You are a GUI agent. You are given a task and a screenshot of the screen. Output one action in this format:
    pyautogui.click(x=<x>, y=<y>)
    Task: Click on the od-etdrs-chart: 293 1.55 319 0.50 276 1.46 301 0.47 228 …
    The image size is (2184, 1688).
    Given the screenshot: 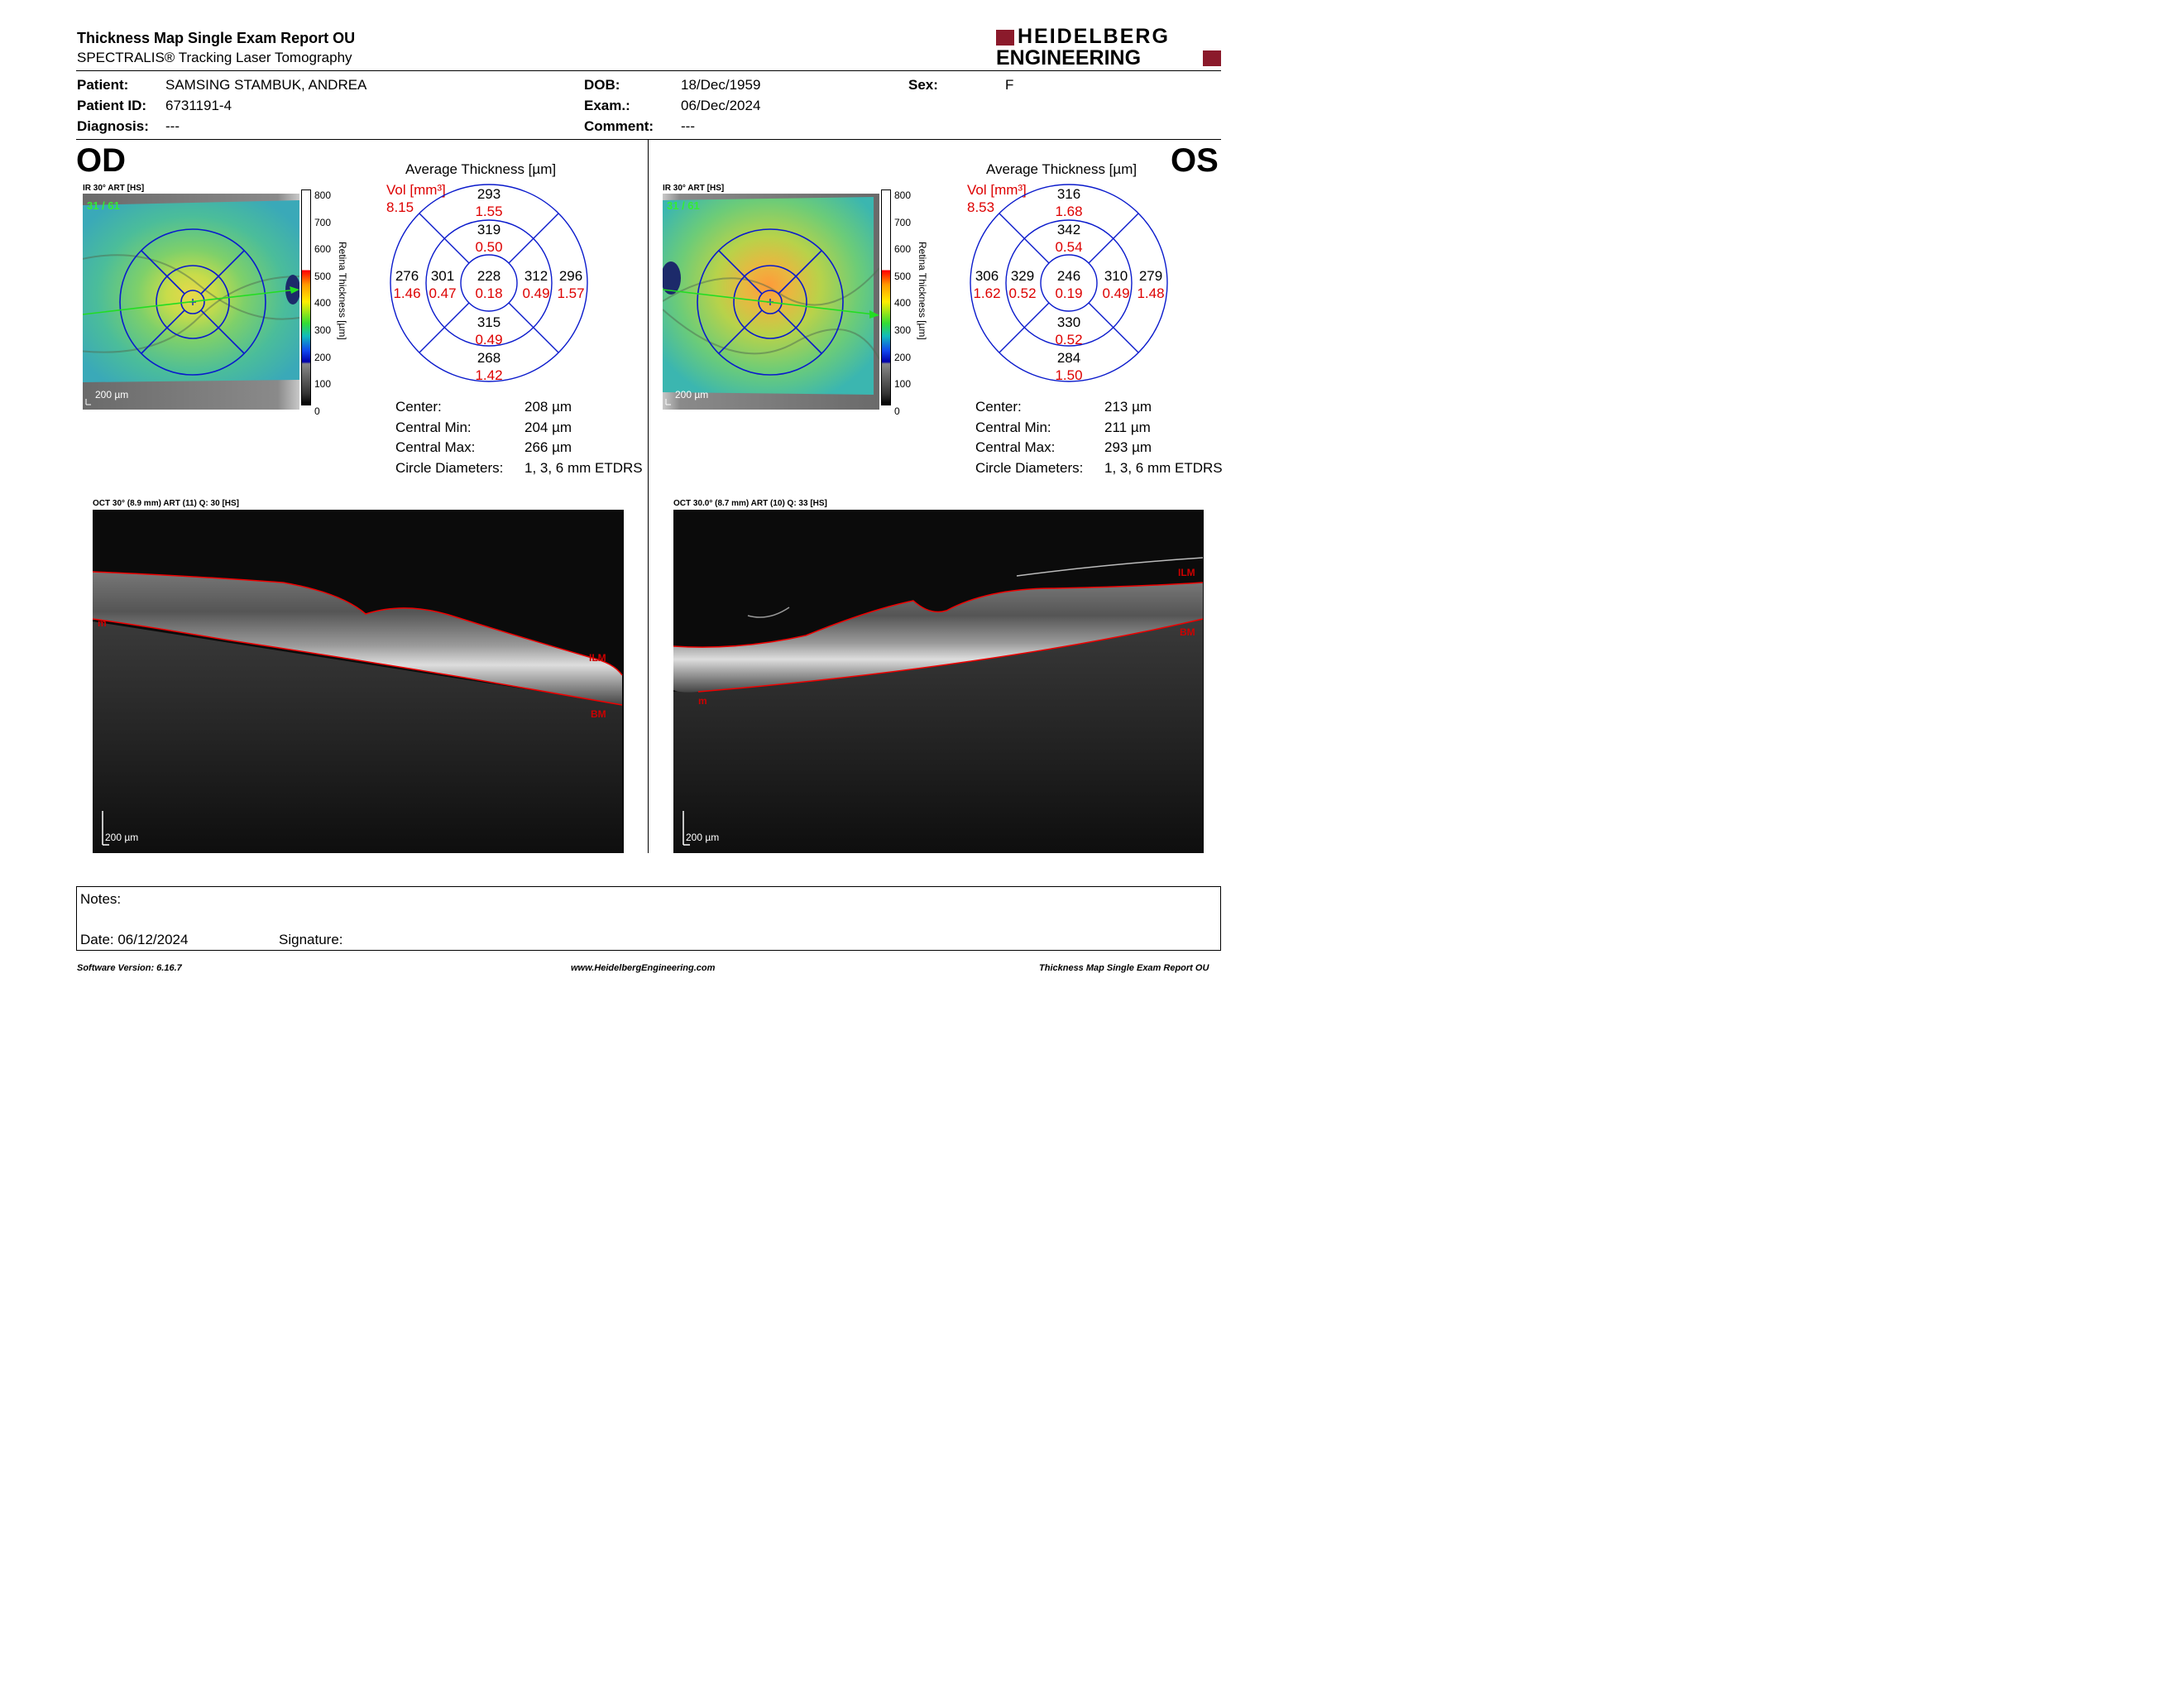 What is the action you would take?
    pyautogui.click(x=489, y=283)
    